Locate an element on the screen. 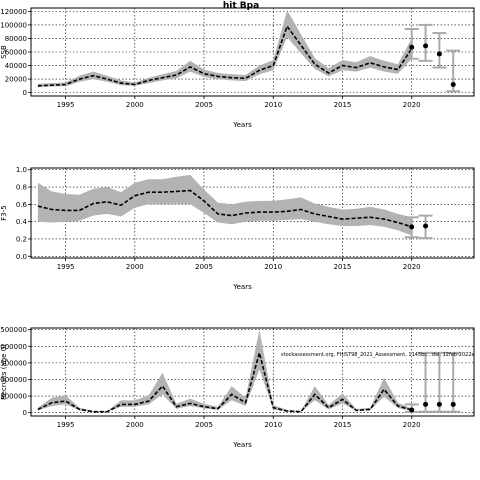 The width and height of the screenshot is (480, 480). y-tick-label: 80000 is located at coordinates (16, 39).